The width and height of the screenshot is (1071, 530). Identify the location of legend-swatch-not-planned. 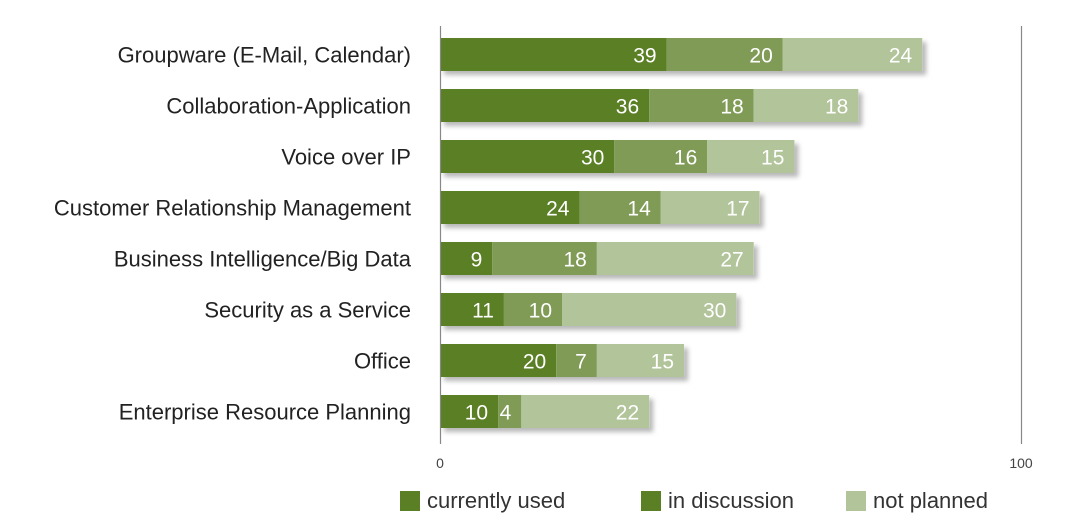
(856, 501).